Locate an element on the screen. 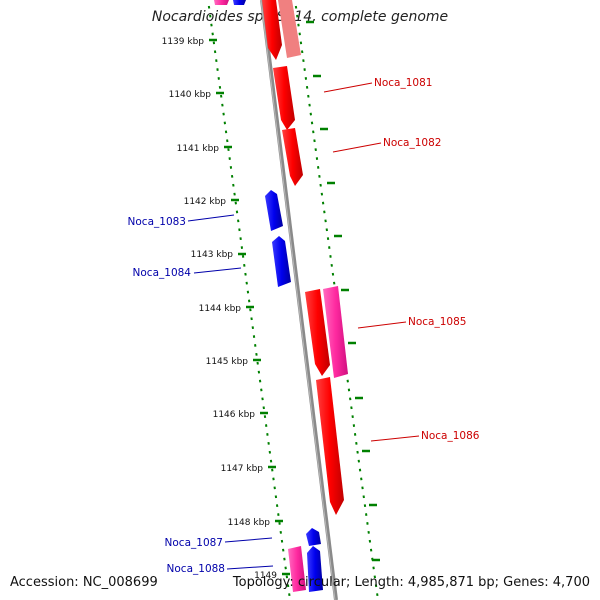 The height and width of the screenshot is (600, 600). tick-label: 1142 kbp is located at coordinates (205, 202).